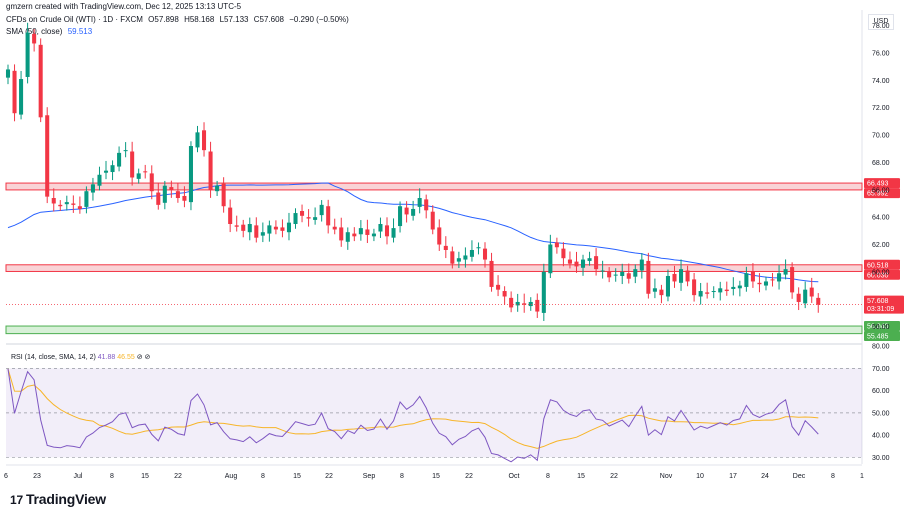 Image resolution: width=912 pixels, height=513 pixels. What do you see at coordinates (234, 19) in the screenshot?
I see `low-value: L57.133` at bounding box center [234, 19].